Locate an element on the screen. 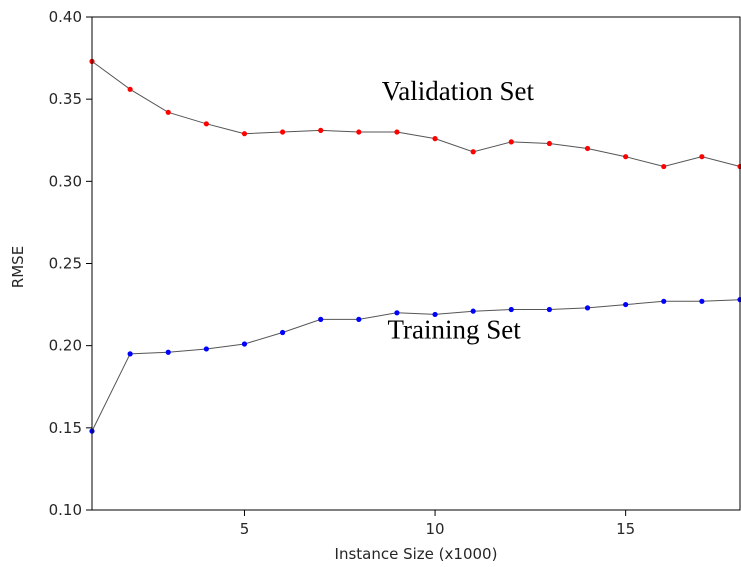  y-tick-label: 0.10 is located at coordinates (65, 510).